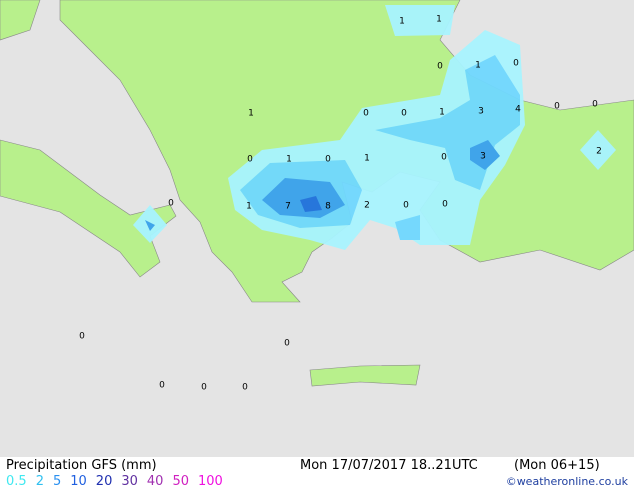  Describe the element at coordinates (518, 110) in the screenshot. I see `map-value-label: 4` at that location.